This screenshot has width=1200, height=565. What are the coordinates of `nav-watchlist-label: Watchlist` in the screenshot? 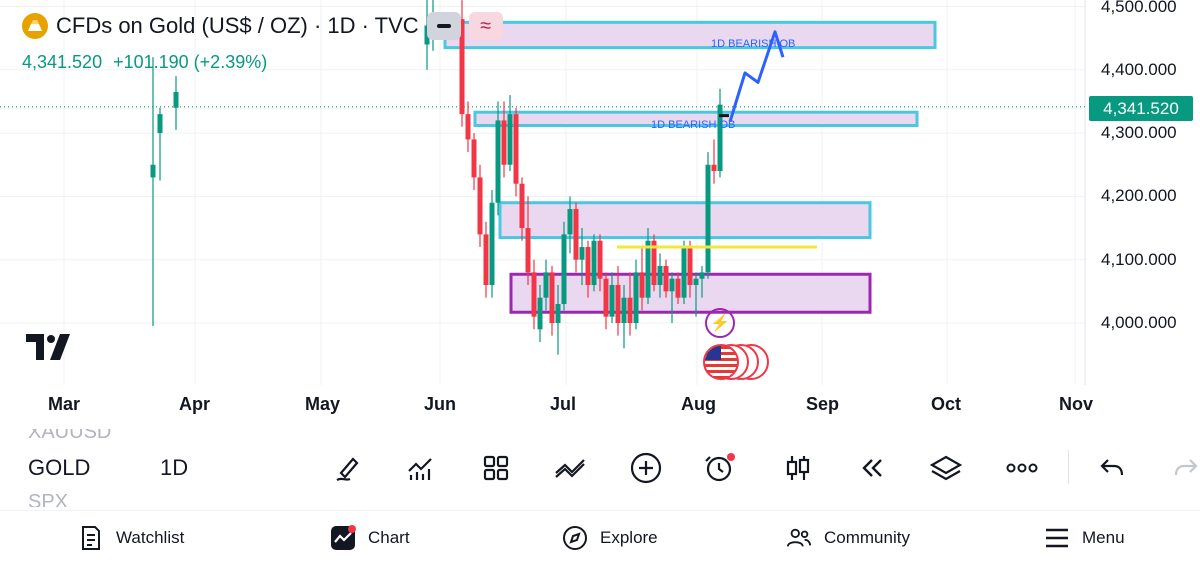 It's located at (150, 537).